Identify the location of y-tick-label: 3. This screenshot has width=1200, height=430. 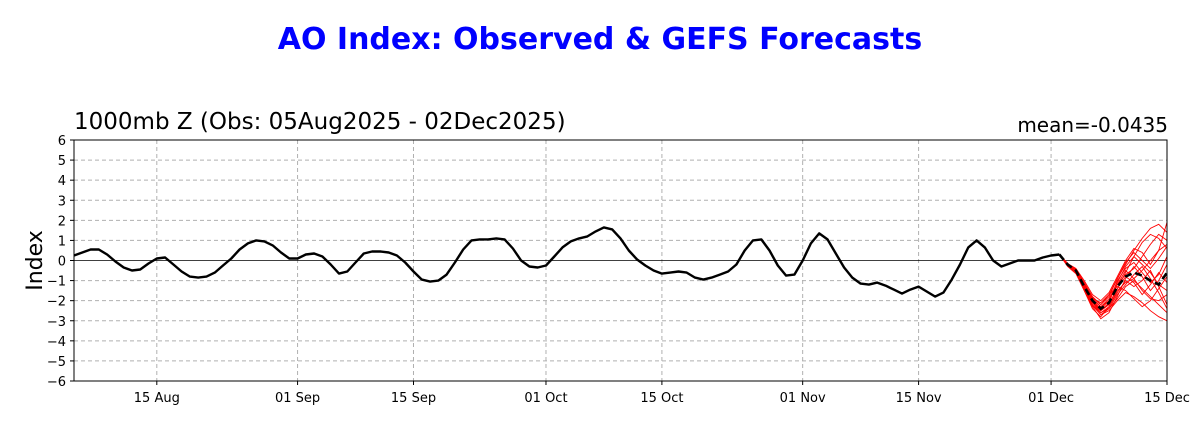
(62, 201).